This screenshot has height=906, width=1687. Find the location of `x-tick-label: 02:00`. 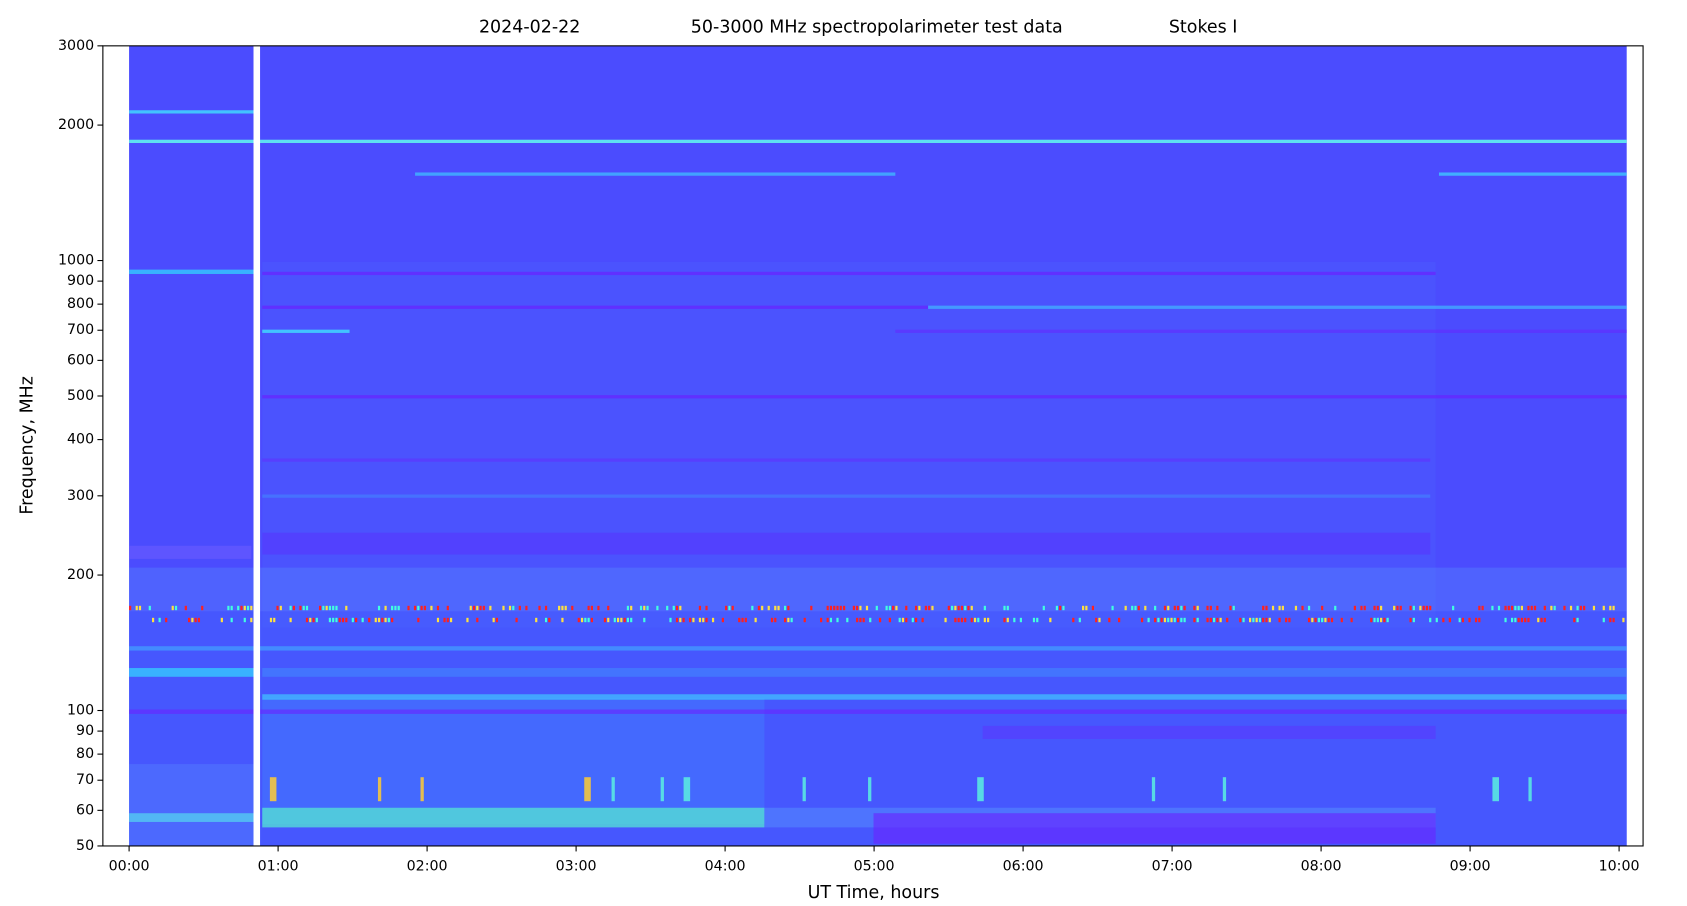

x-tick-label: 02:00 is located at coordinates (427, 867).